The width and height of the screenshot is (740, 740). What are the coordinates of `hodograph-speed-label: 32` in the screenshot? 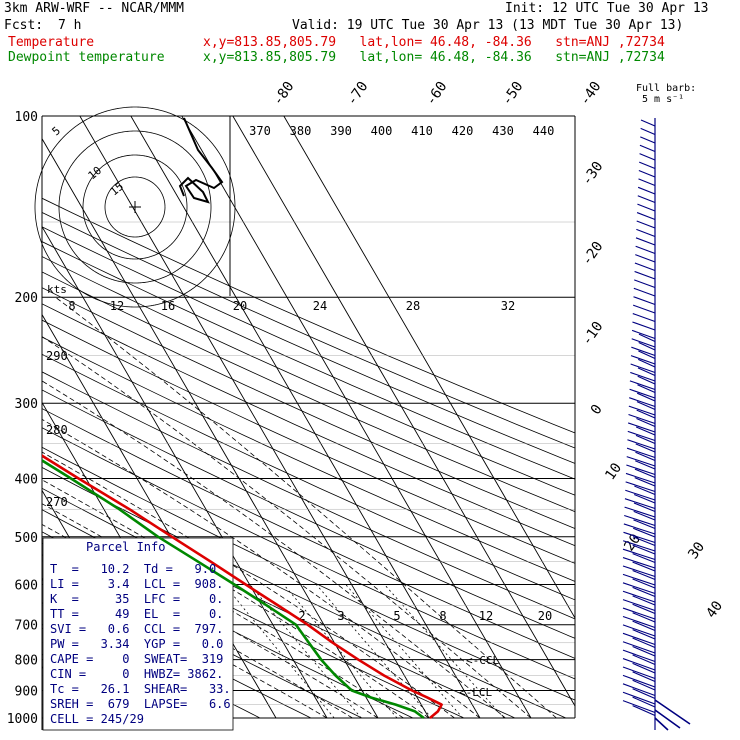 It's located at (508, 306).